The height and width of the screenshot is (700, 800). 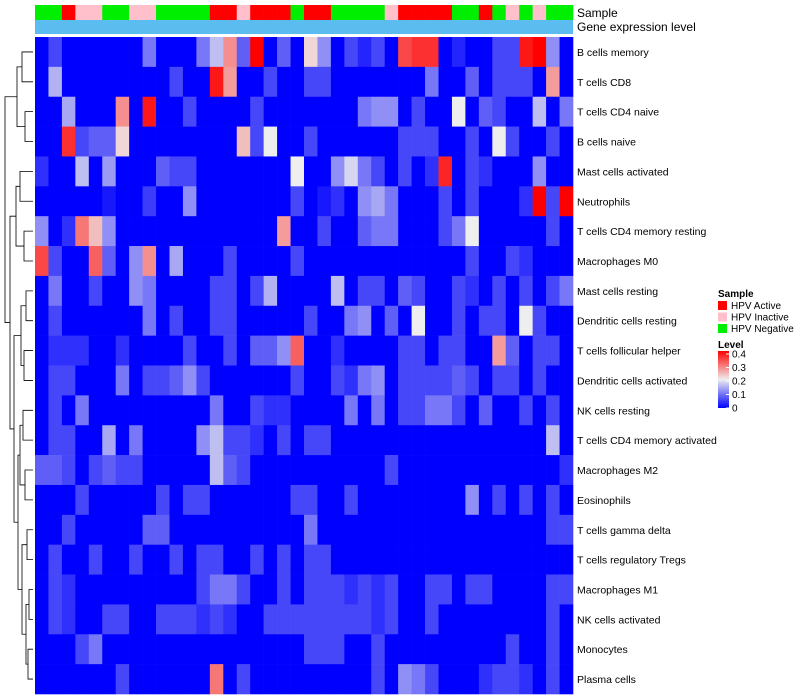 I want to click on row-label: T cells gamma delta, so click(x=624, y=531).